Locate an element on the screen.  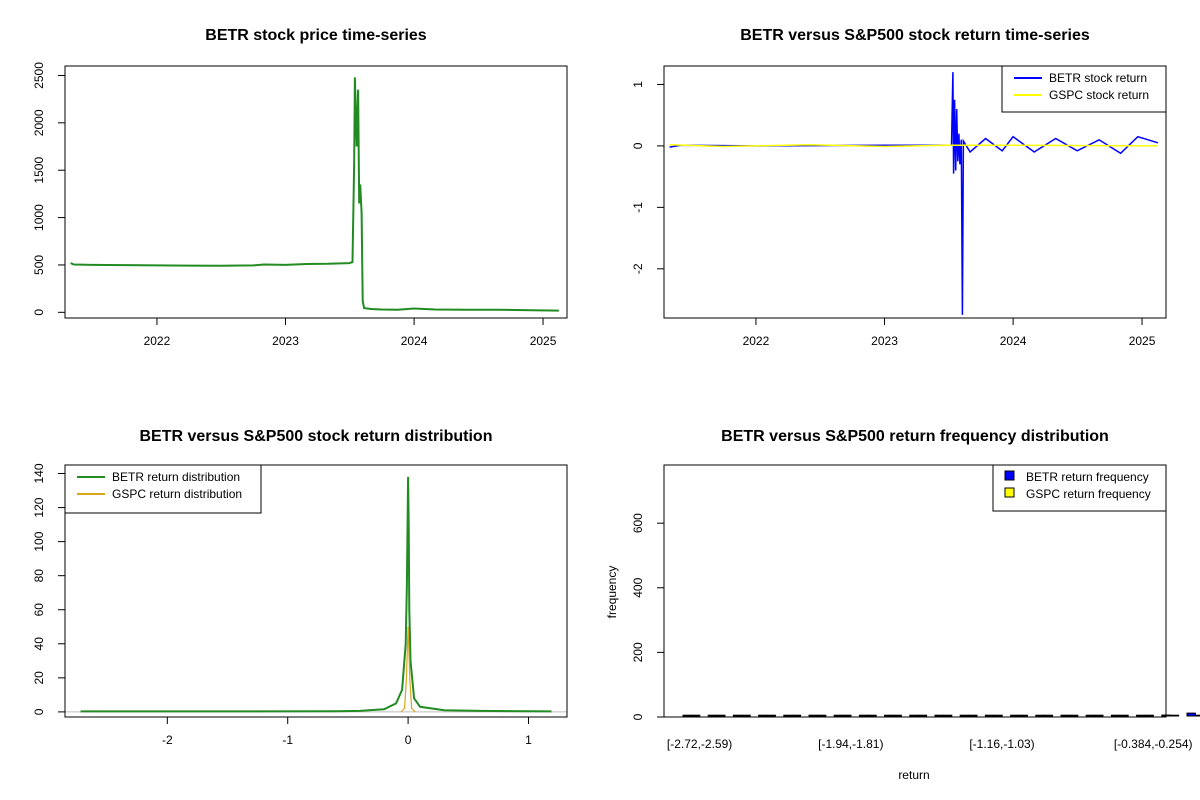
y-tick-label: 500 is located at coordinates (39, 265).